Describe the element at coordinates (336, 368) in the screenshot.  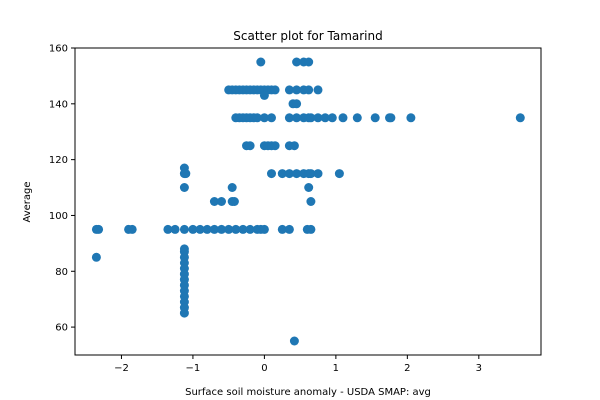
I see `x-tick-label: 1` at that location.